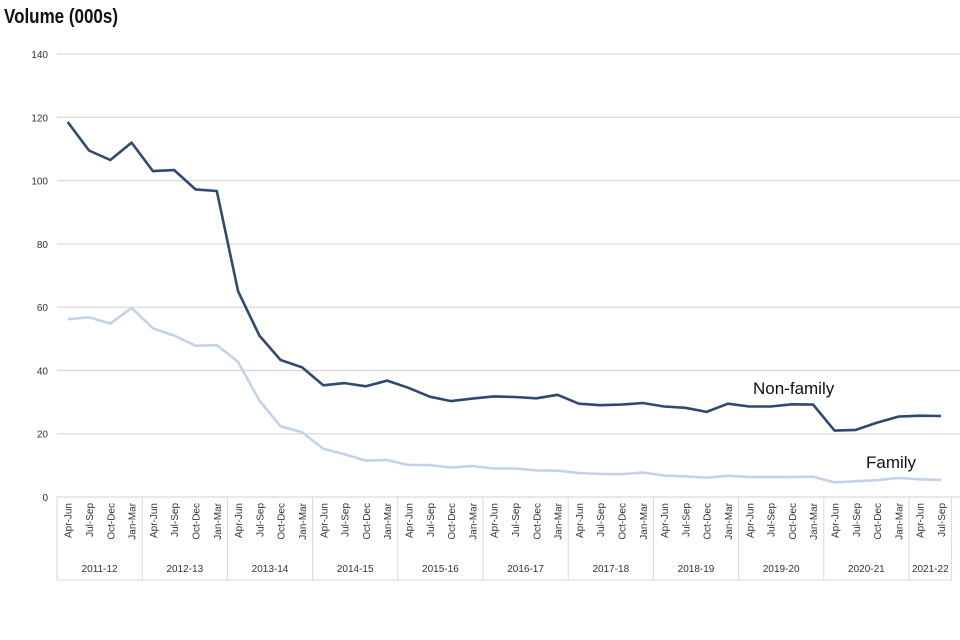 This screenshot has height=640, width=960. I want to click on year-label: 2018-19, so click(696, 569).